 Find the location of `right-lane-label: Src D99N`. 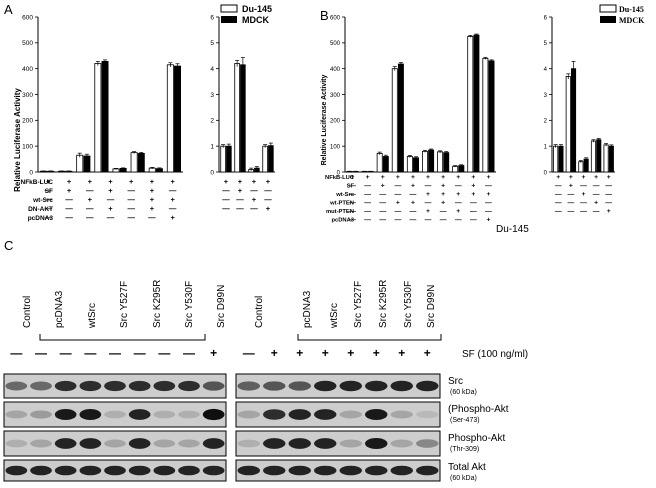

right-lane-label: Src D99N is located at coordinates (431, 306).